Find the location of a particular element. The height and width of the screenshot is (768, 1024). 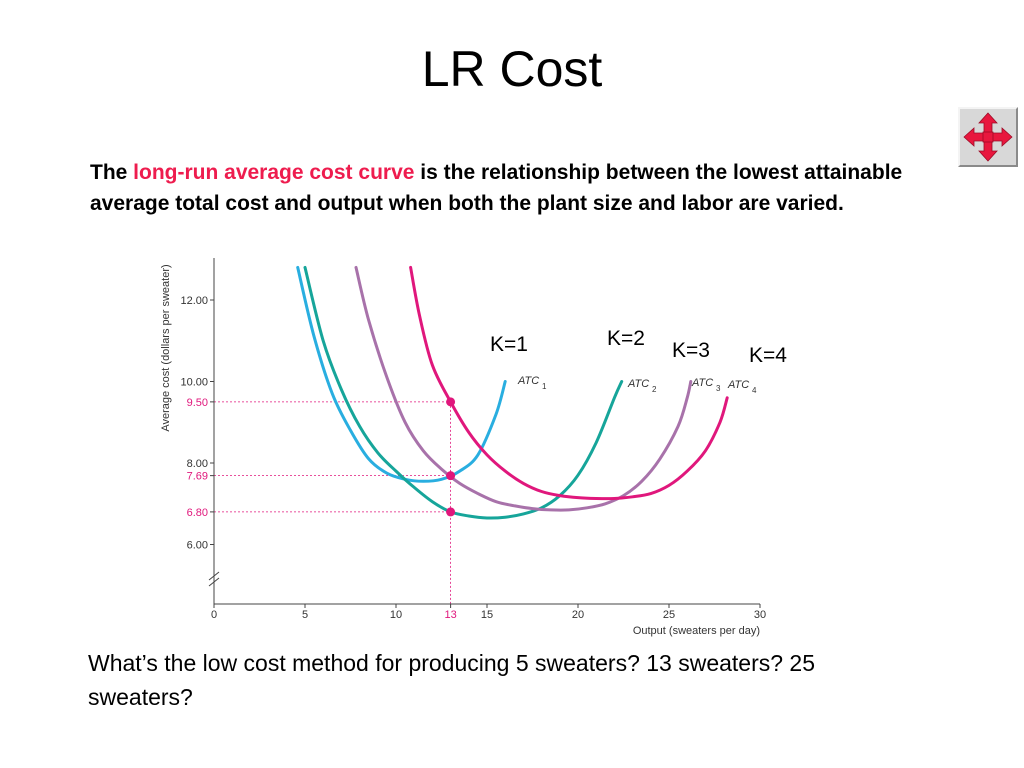

x-tick-label: 25 is located at coordinates (669, 615).